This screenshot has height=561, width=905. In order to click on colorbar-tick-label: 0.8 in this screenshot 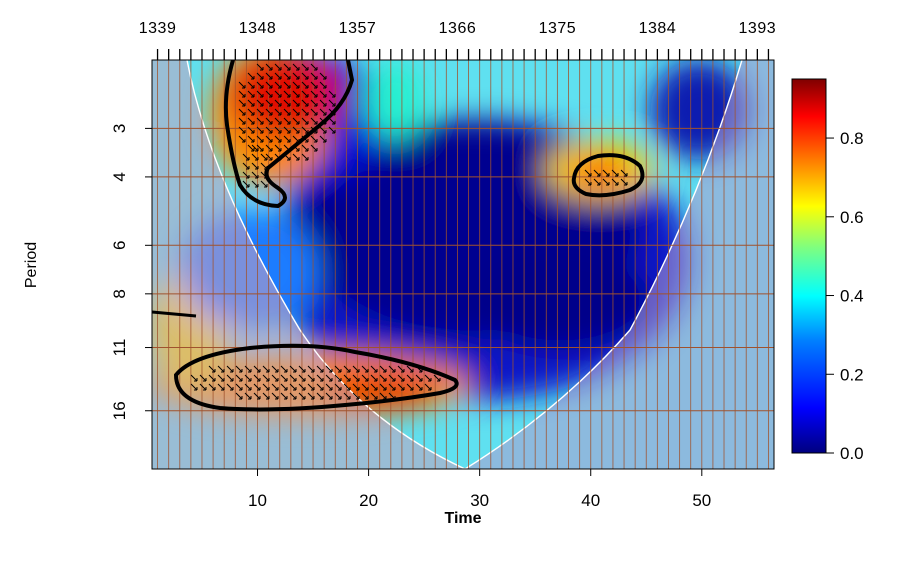, I will do `click(852, 138)`.